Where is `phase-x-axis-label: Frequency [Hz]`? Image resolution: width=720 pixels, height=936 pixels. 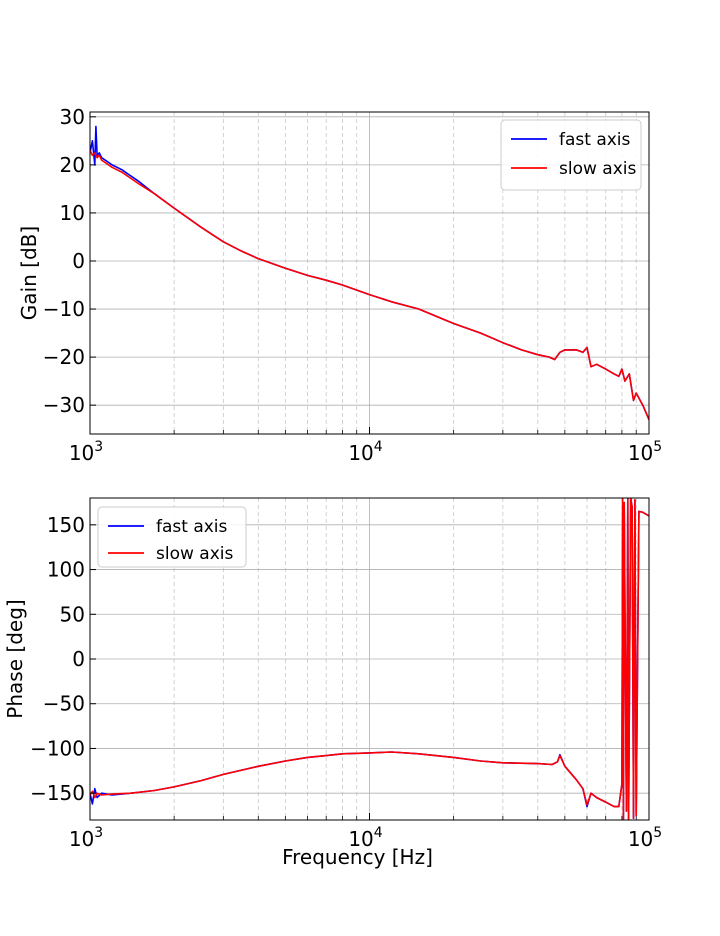 phase-x-axis-label: Frequency [Hz] is located at coordinates (357, 857).